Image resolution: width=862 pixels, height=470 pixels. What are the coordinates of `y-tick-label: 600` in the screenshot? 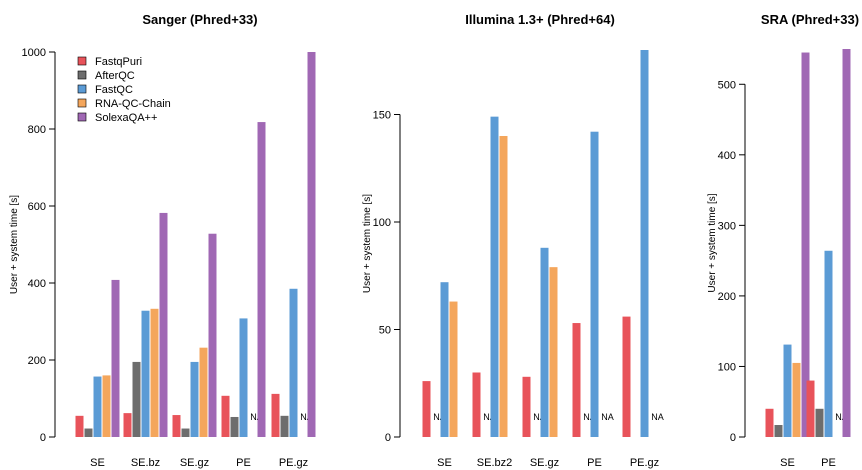 It's located at (37, 207).